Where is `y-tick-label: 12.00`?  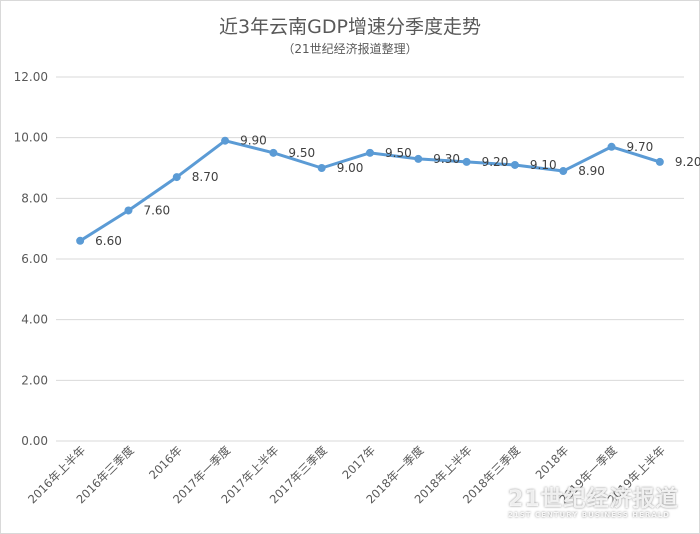
y-tick-label: 12.00 is located at coordinates (31, 77).